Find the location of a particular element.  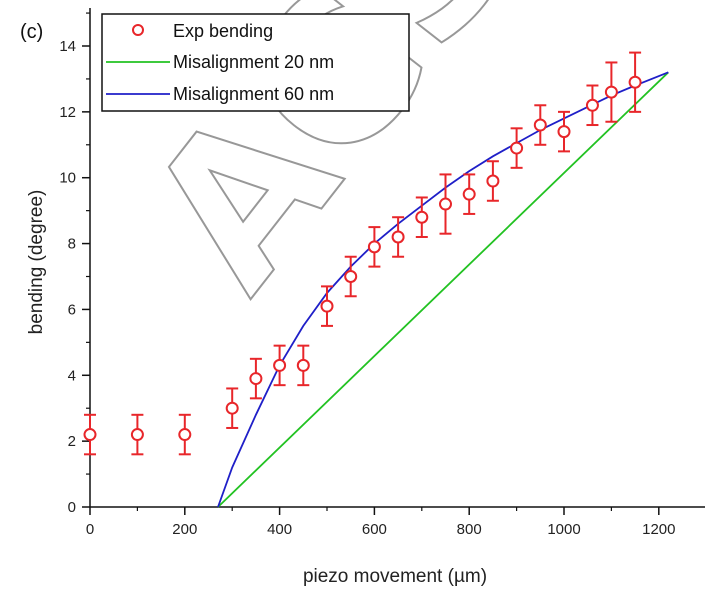

x-tick-label: 200 is located at coordinates (184, 529).